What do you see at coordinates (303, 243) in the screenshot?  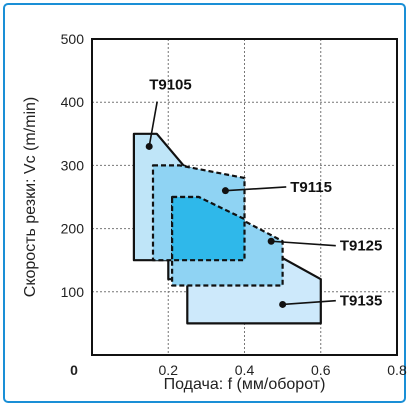 I see `leader-line-t9125` at bounding box center [303, 243].